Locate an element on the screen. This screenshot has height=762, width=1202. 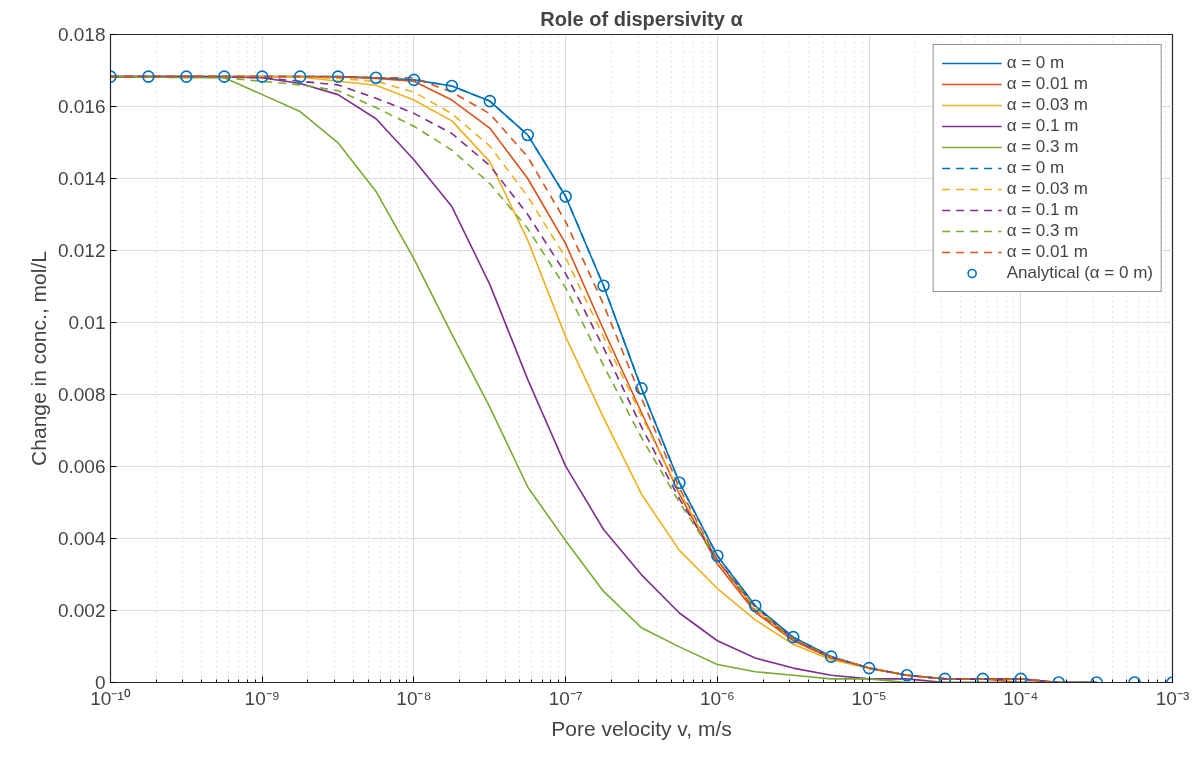
x-tick-label: 10⁻⁸ is located at coordinates (414, 698).